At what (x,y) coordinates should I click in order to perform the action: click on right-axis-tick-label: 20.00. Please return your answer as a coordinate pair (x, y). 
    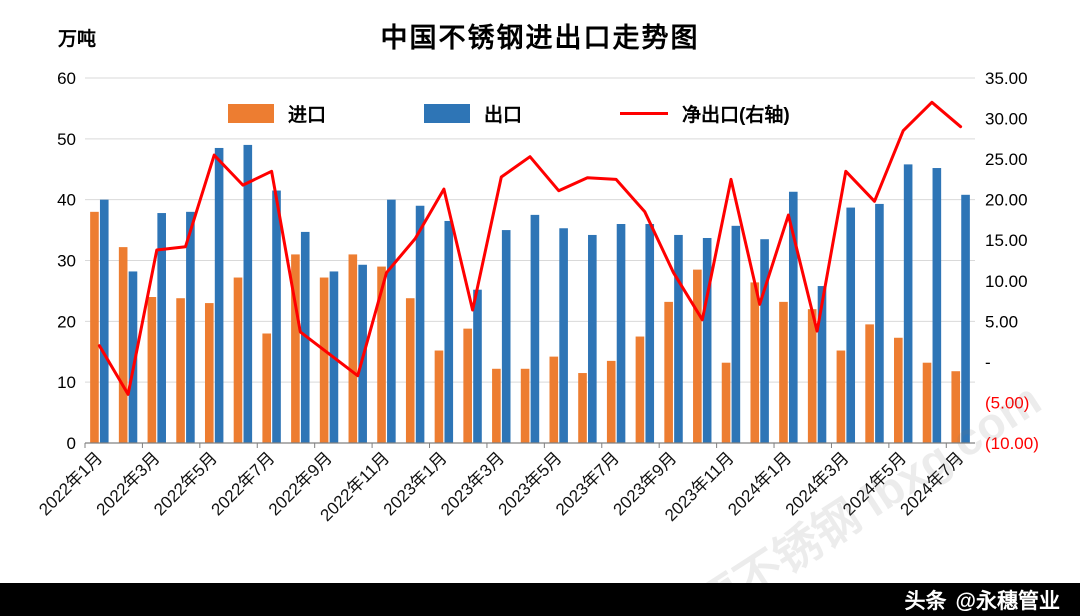
    Looking at the image, I should click on (1006, 200).